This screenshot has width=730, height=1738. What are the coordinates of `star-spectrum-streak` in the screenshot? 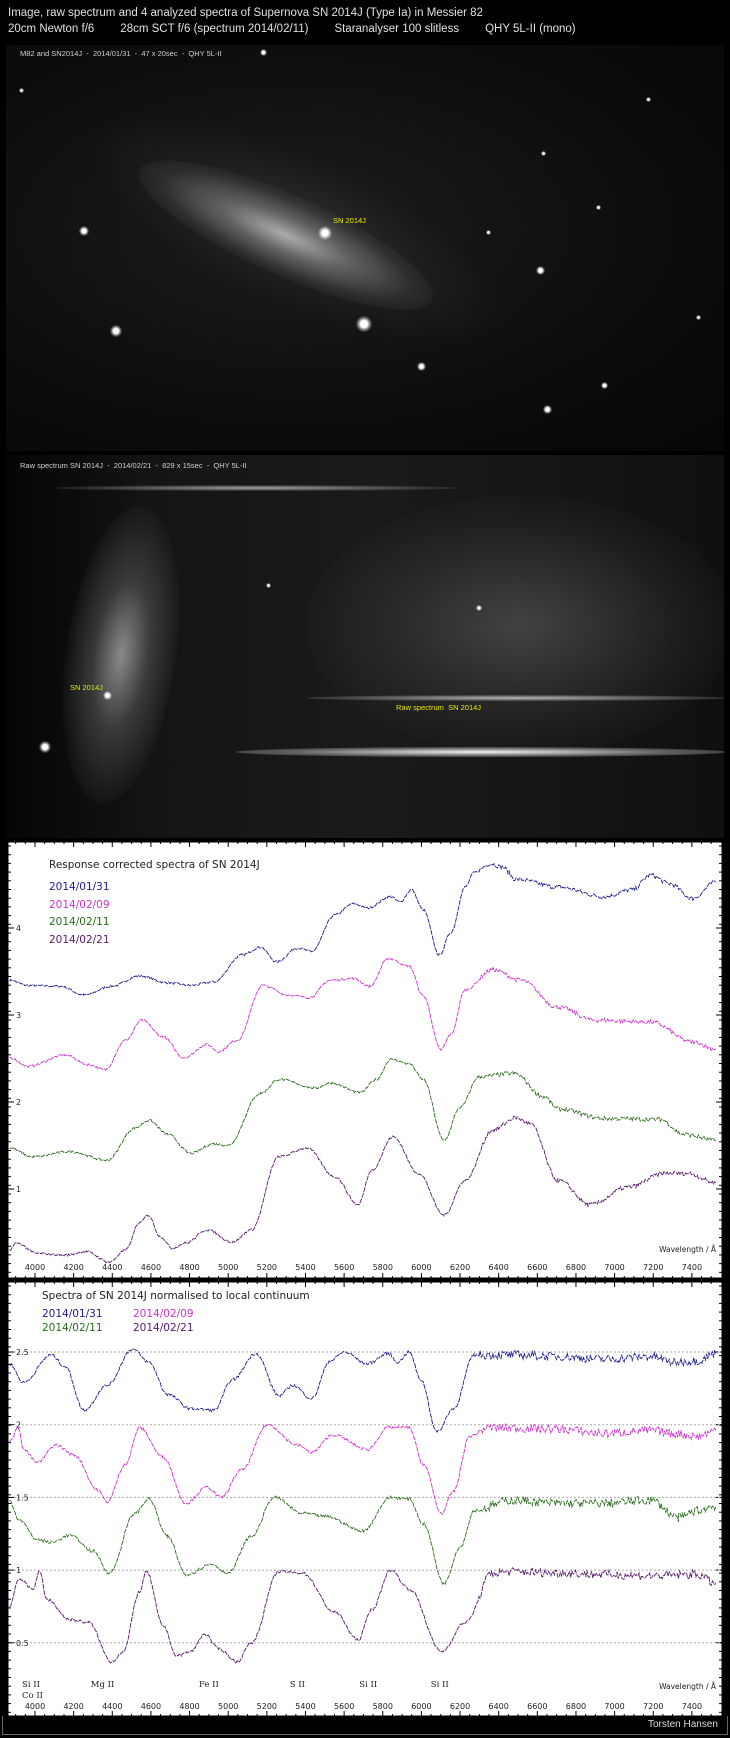 It's located at (480, 752).